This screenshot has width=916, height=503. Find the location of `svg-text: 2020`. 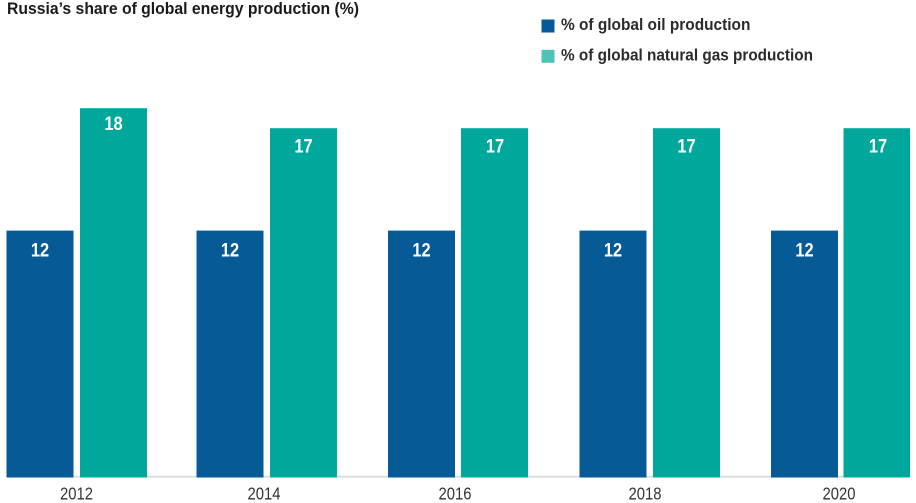

svg-text: 2020 is located at coordinates (839, 493).